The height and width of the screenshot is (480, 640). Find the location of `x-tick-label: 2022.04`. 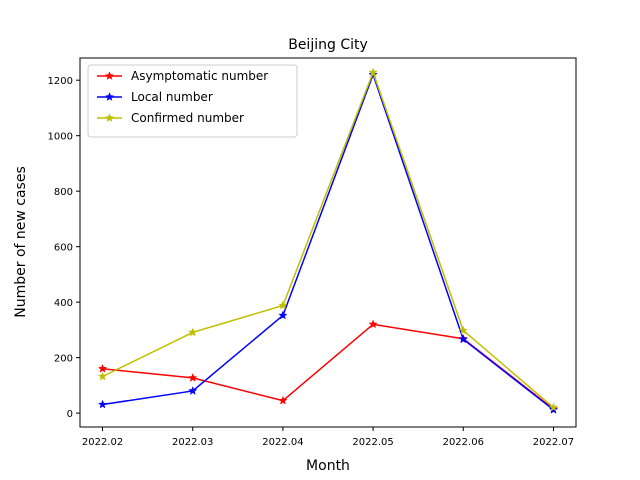

x-tick-label: 2022.04 is located at coordinates (282, 442).